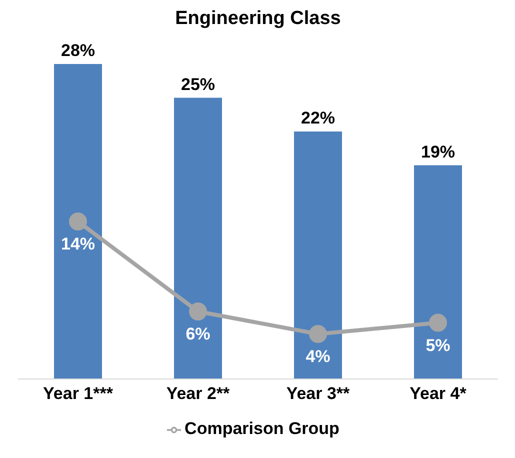  What do you see at coordinates (78, 394) in the screenshot?
I see `x-tick-label: Year 1***` at bounding box center [78, 394].